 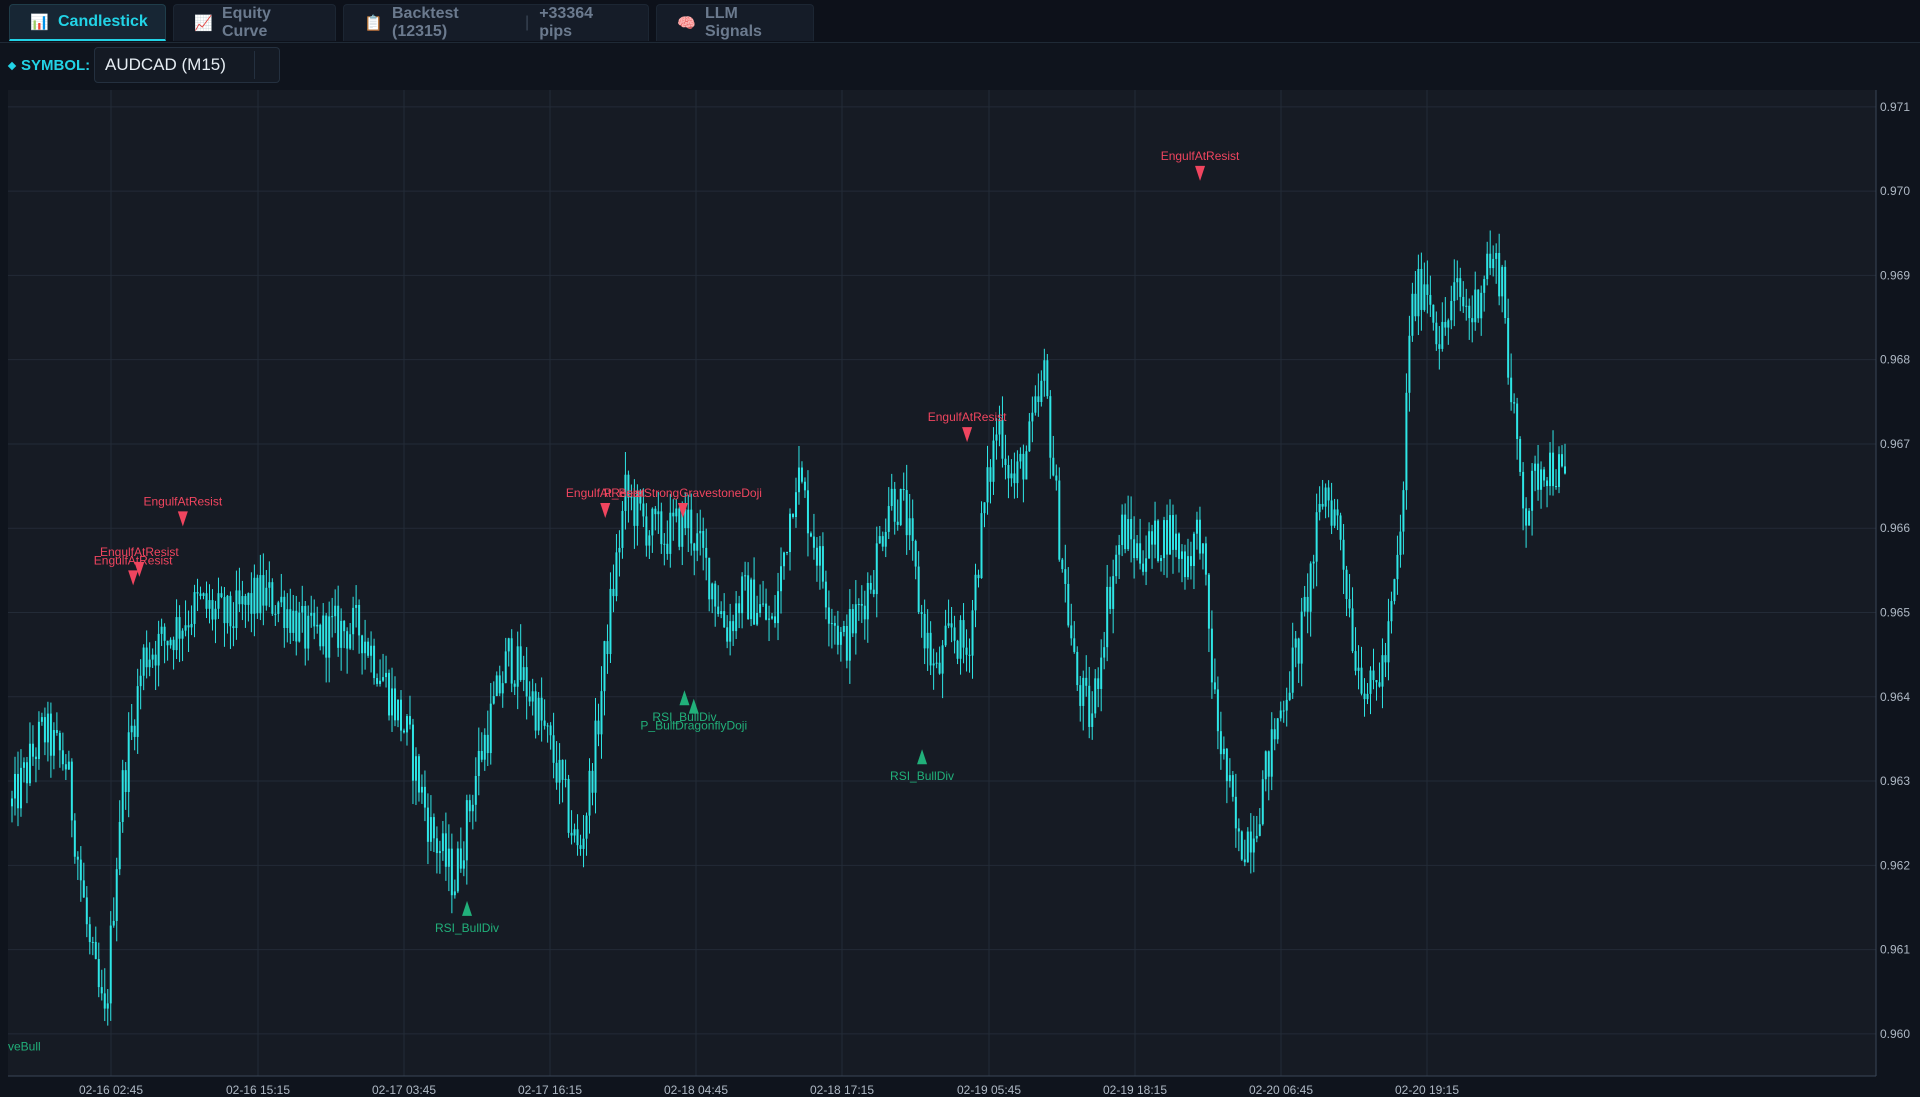 What do you see at coordinates (735, 22) in the screenshot?
I see `tab-llm-signals: 🧠 LLM Signals` at bounding box center [735, 22].